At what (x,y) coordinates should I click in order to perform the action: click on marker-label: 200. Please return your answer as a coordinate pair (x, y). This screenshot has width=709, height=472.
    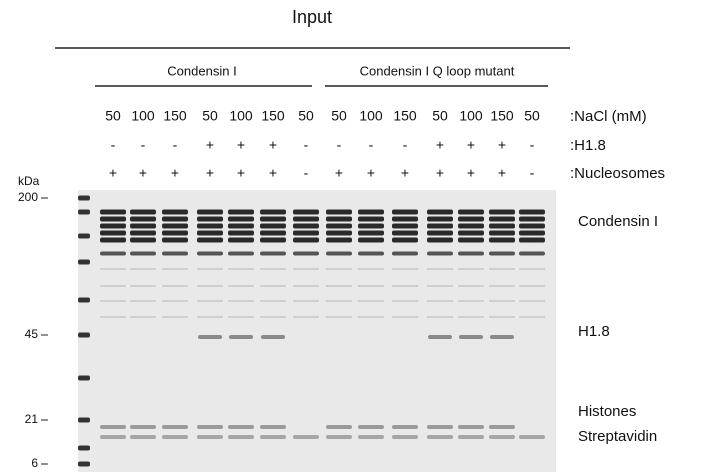
    Looking at the image, I should click on (28, 197).